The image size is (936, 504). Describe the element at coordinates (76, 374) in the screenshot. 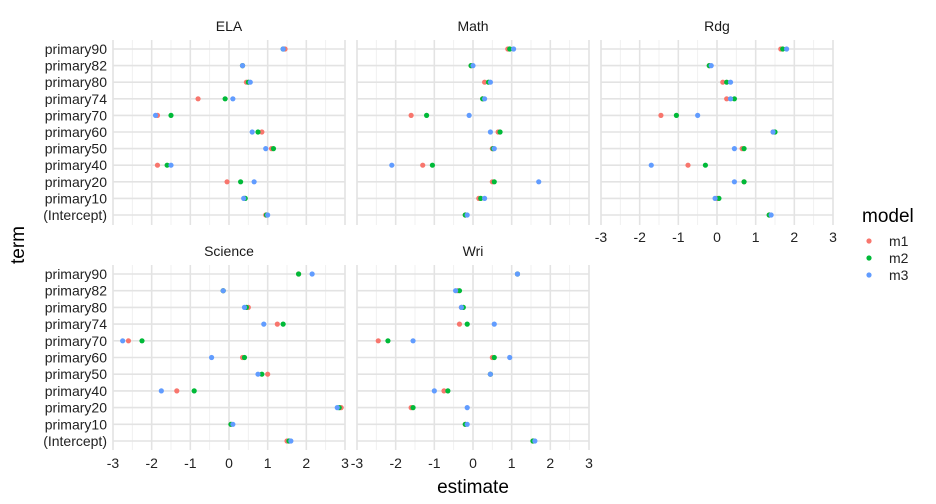

I see `y-tick-label: primary50` at that location.